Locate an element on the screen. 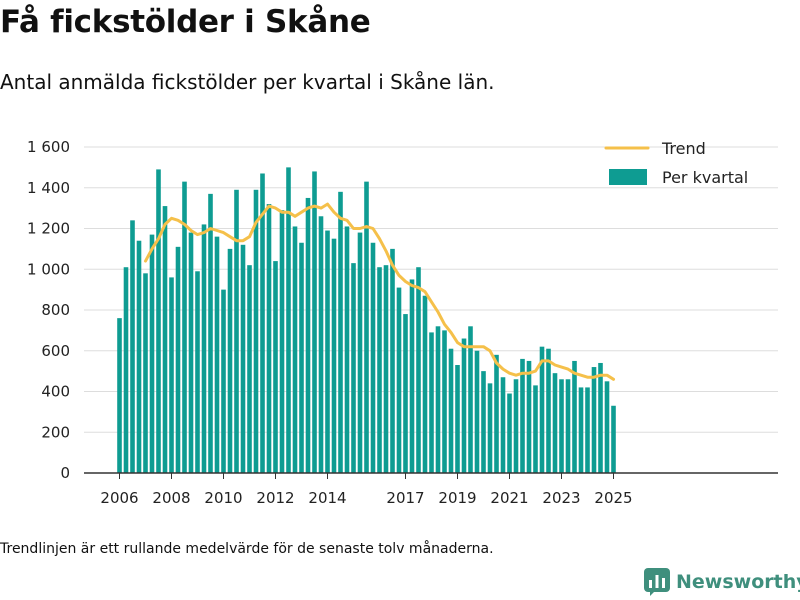 The height and width of the screenshot is (600, 800). x-tick-label: 2006 is located at coordinates (119, 498).